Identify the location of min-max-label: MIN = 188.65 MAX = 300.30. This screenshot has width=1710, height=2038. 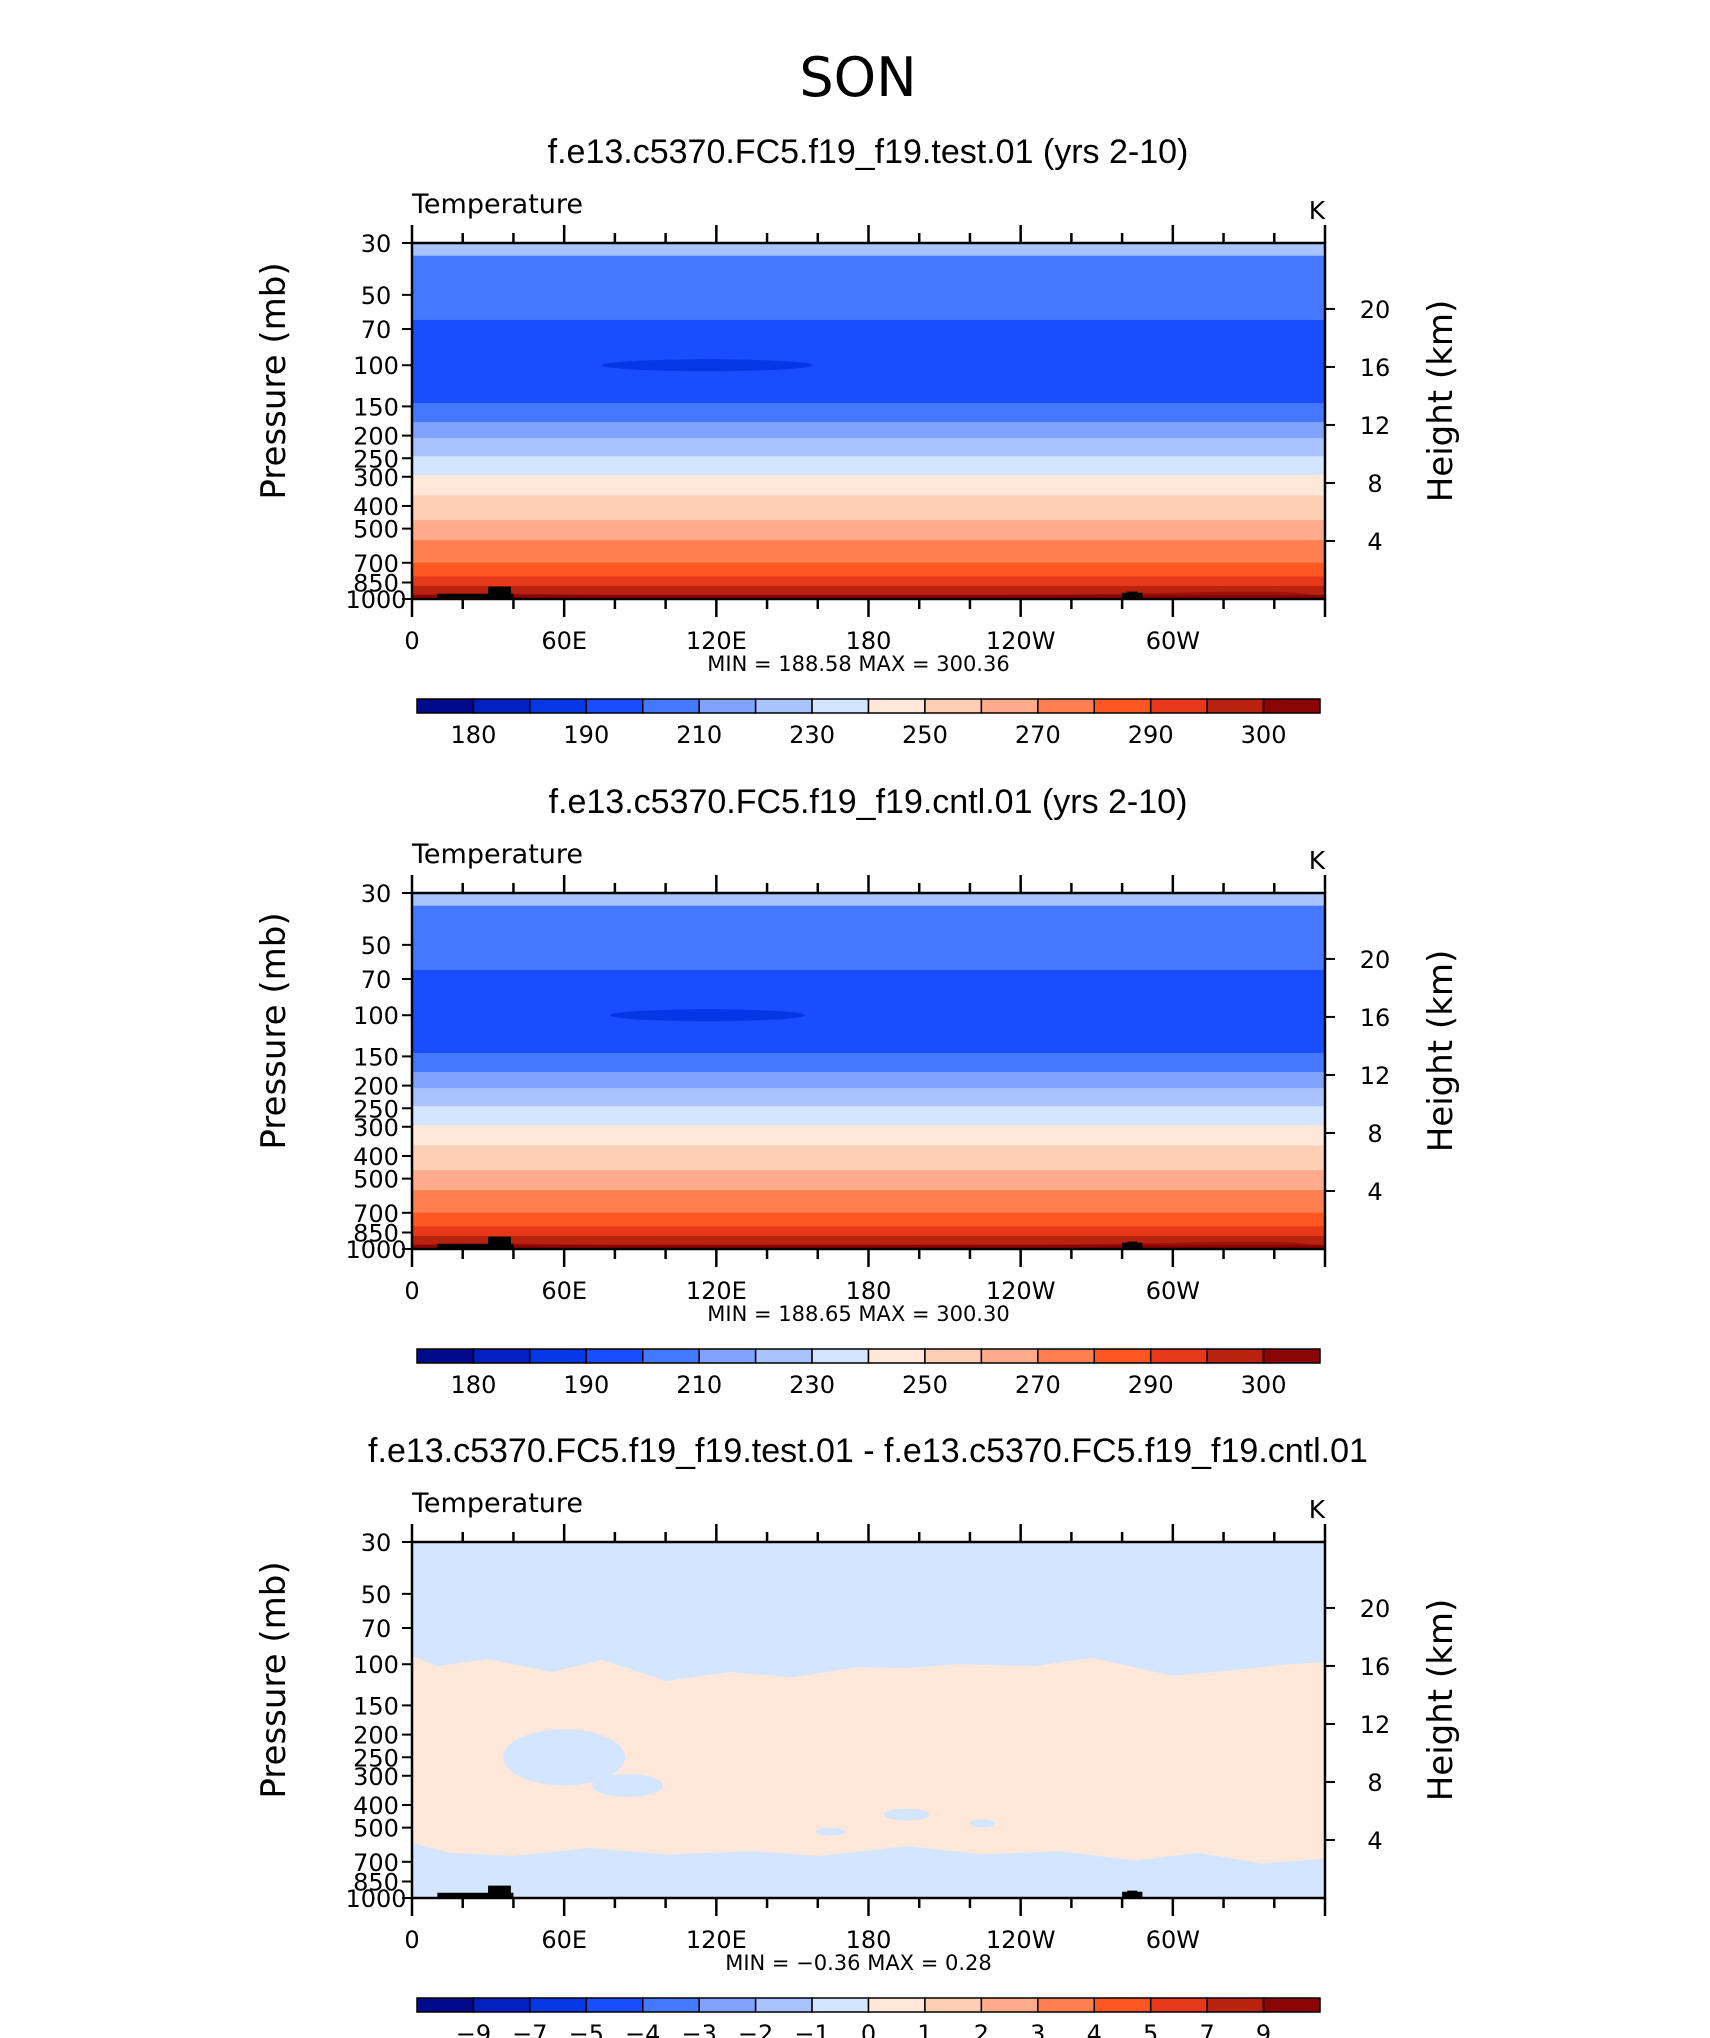
(858, 1314).